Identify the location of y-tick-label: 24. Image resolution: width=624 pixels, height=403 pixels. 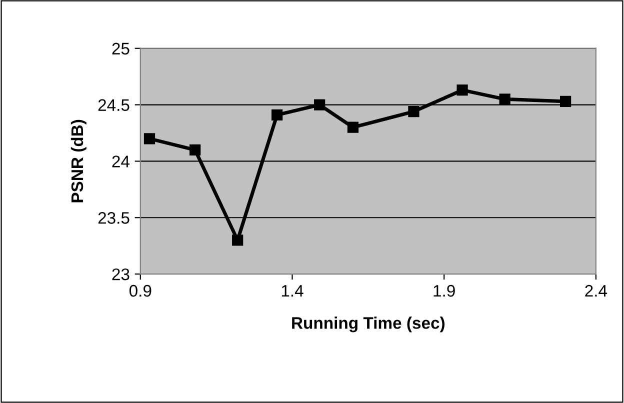
(121, 162).